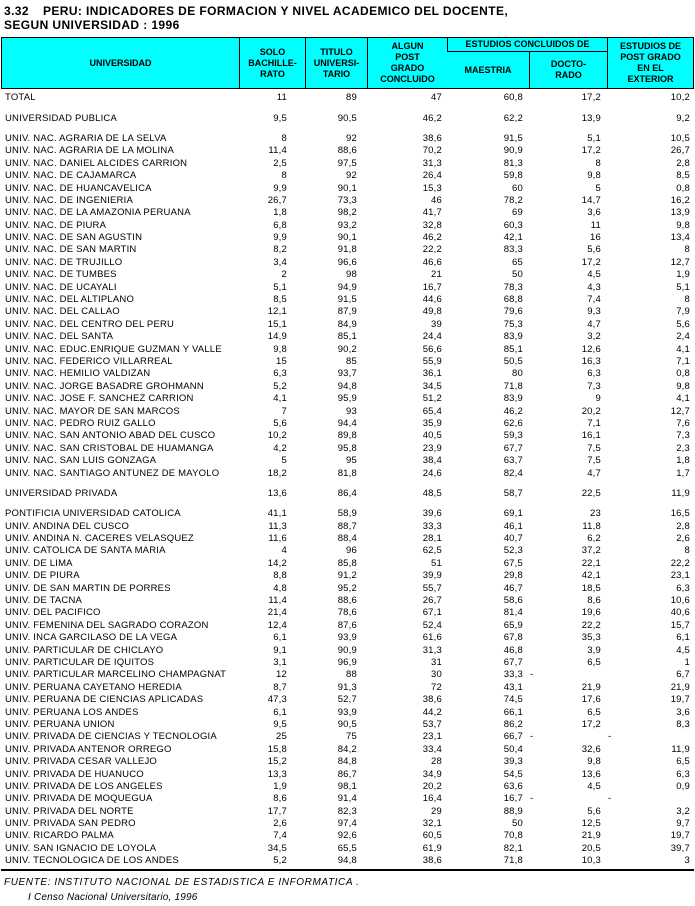 This screenshot has width=695, height=906. What do you see at coordinates (436, 675) in the screenshot?
I see `algun-post-grado-cell: 30` at bounding box center [436, 675].